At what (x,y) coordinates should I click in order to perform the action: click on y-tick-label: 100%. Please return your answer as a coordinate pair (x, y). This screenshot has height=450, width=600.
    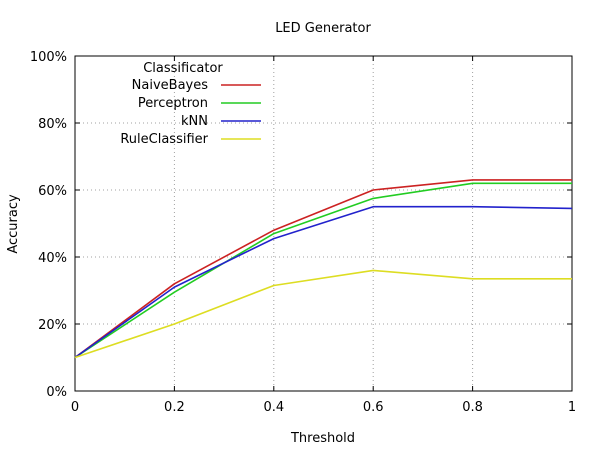
    Looking at the image, I should click on (48, 57).